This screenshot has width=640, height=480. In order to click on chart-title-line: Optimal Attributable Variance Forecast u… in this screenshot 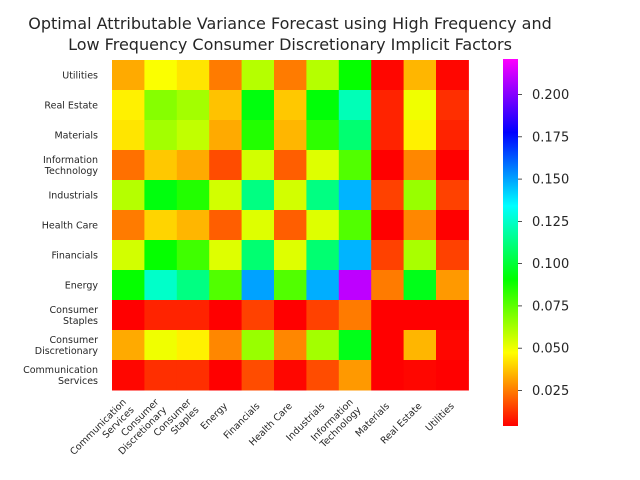, I will do `click(290, 23)`.